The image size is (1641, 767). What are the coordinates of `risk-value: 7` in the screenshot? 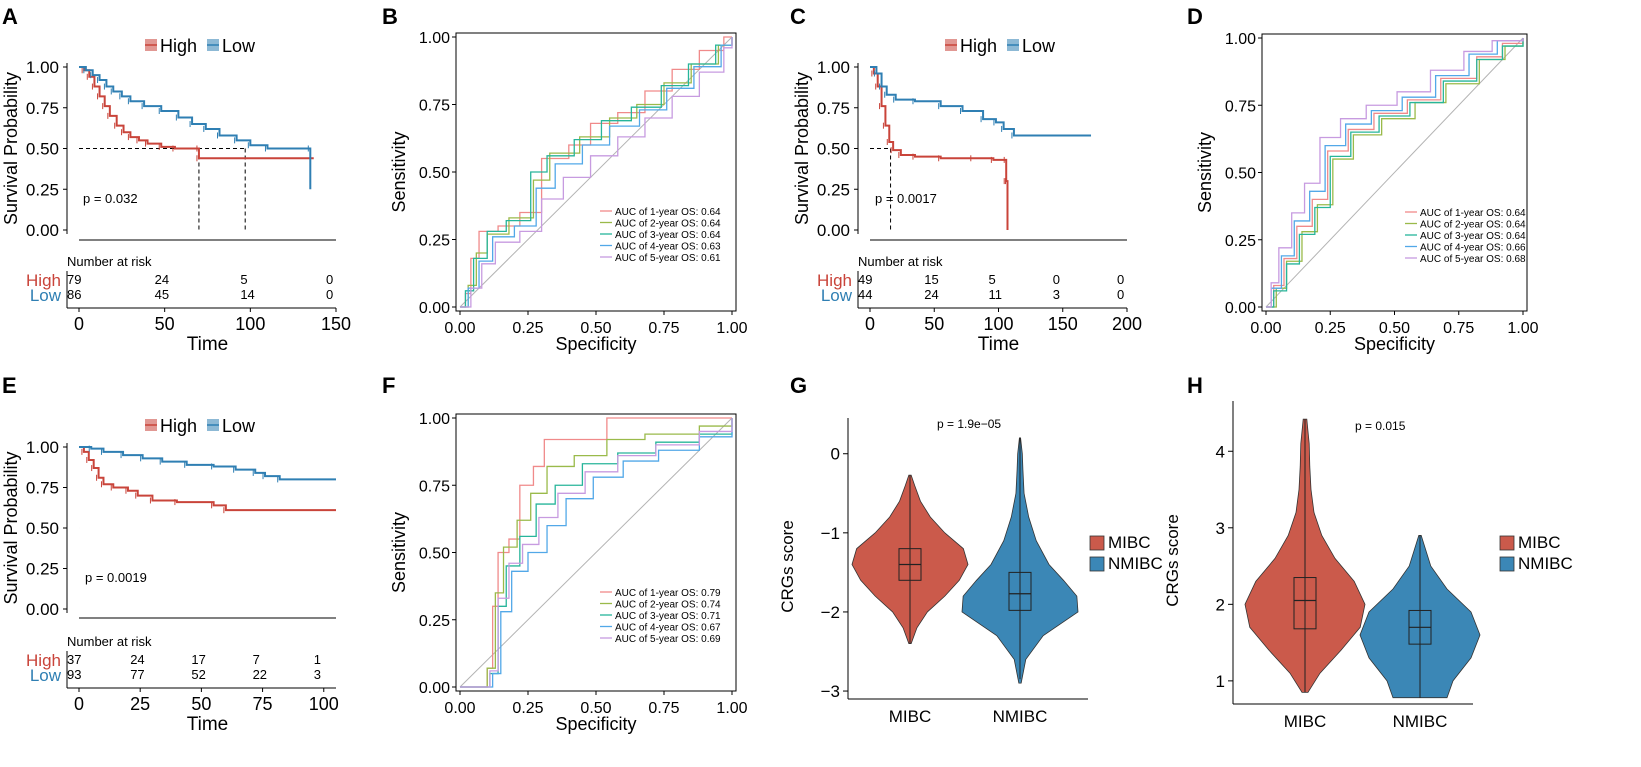 It's located at (256, 659).